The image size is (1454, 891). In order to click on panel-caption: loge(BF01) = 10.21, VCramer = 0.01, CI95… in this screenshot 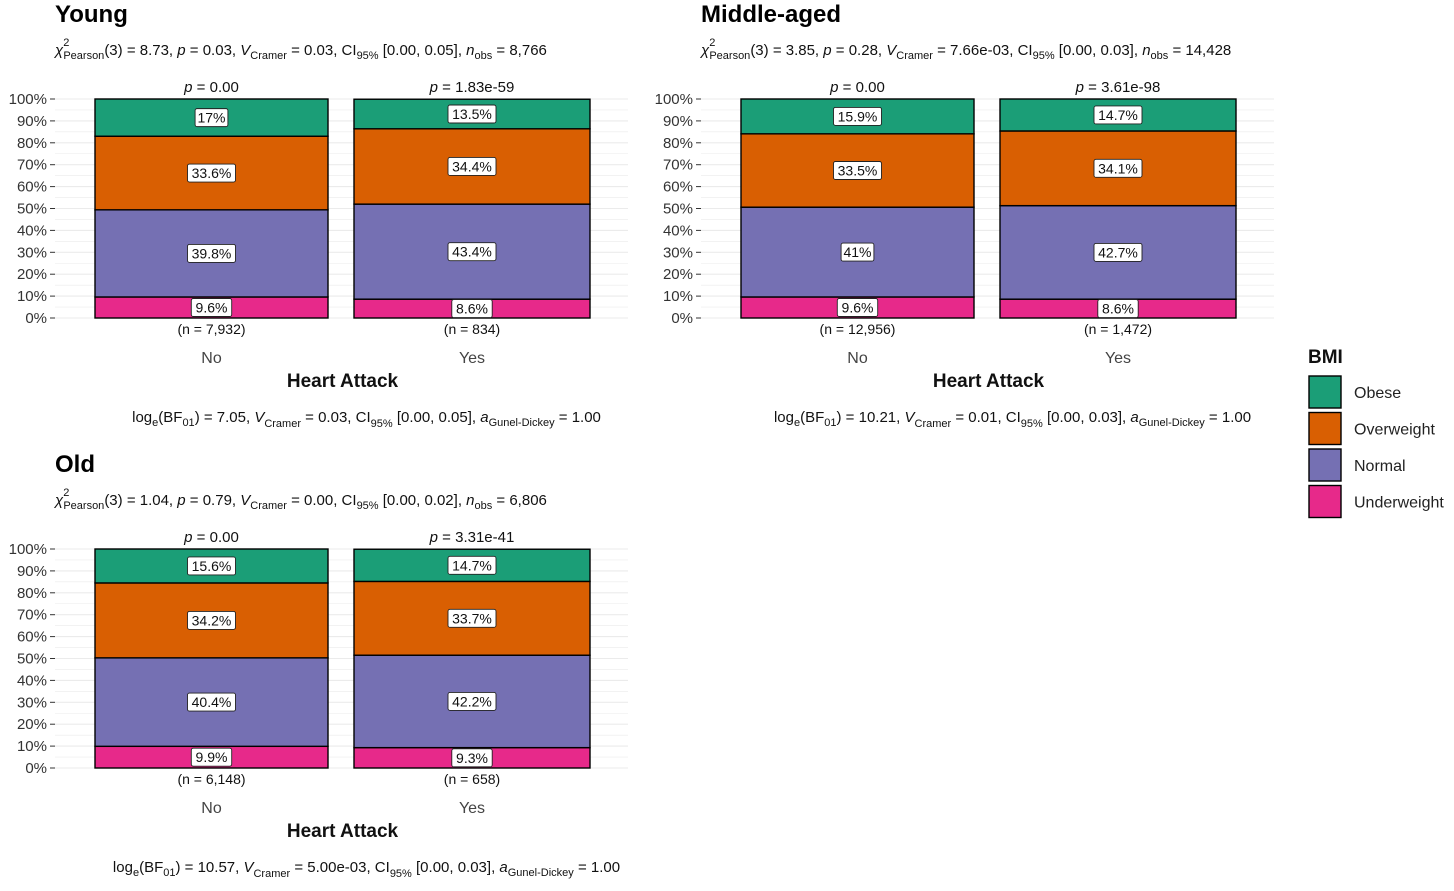, I will do `click(1012, 419)`.